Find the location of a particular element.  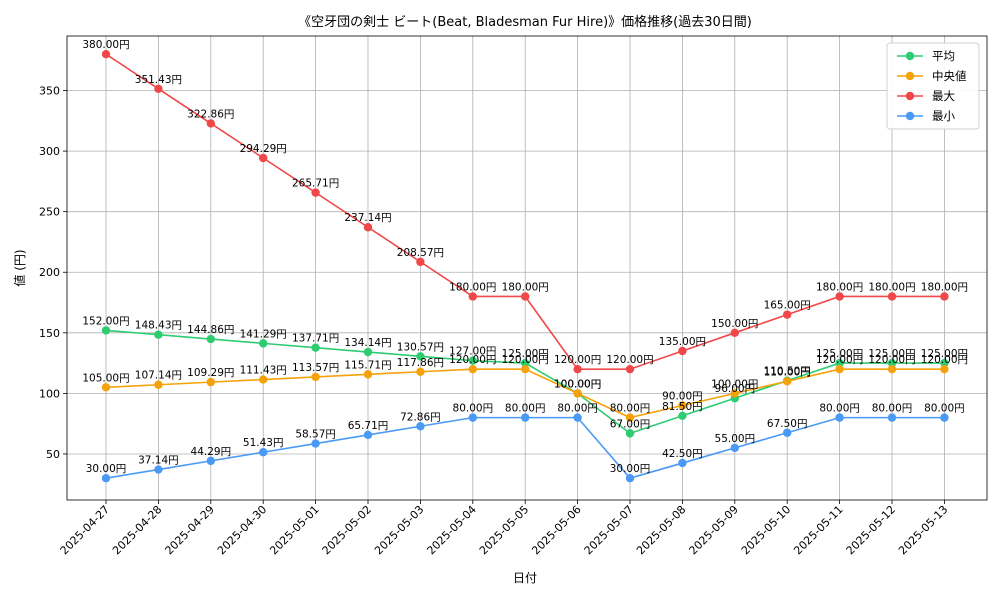

data-label: 113.57円 is located at coordinates (315, 368).